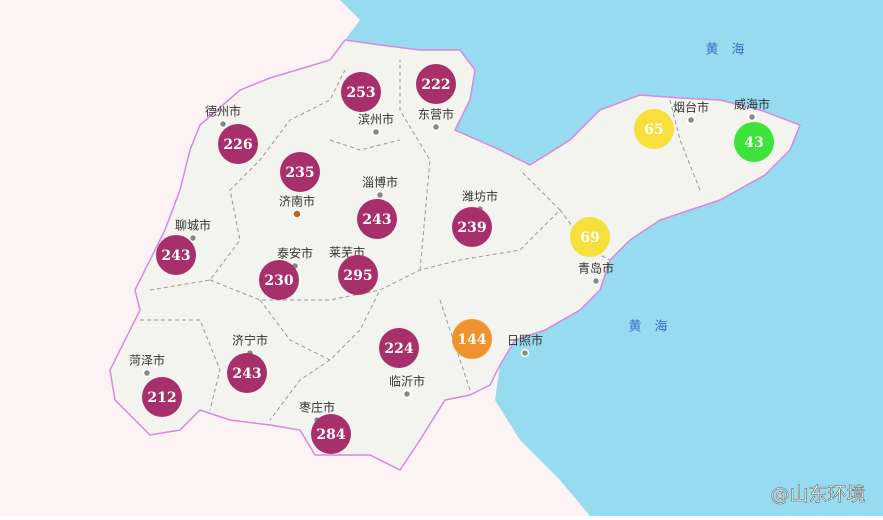 The width and height of the screenshot is (883, 520). I want to click on city-label: 菏泽市, so click(147, 360).